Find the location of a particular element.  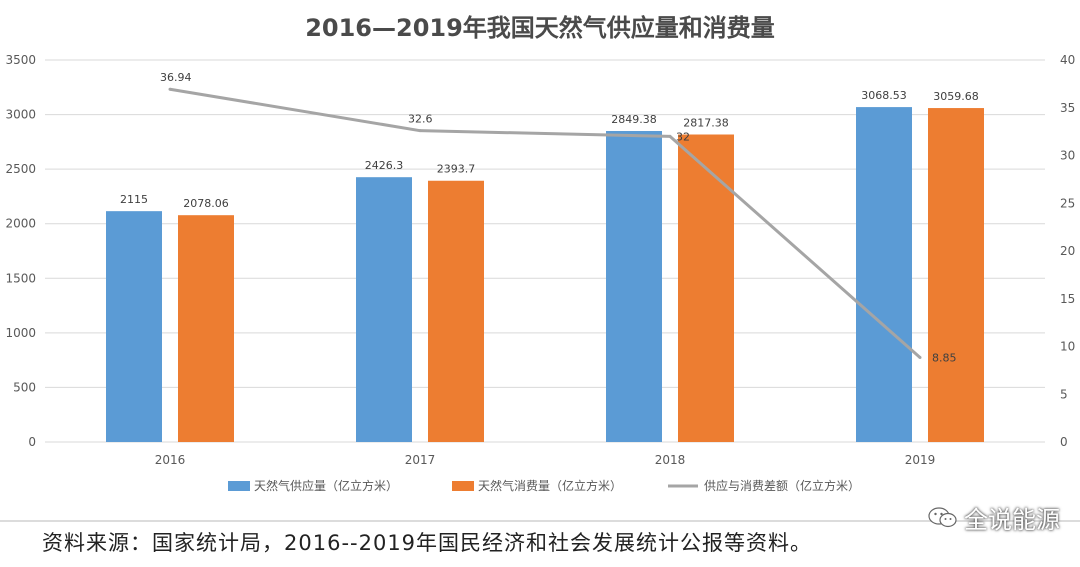

y-right-tick-label: 5 is located at coordinates (1064, 394).